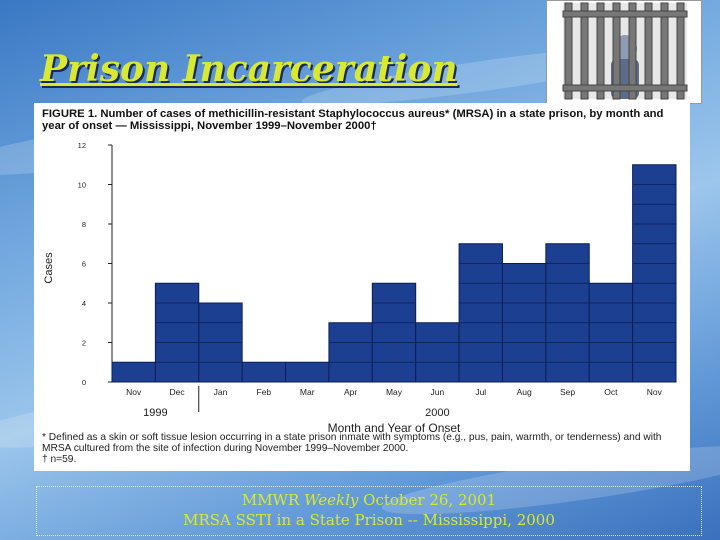 This screenshot has height=540, width=720. Describe the element at coordinates (82, 145) in the screenshot. I see `y-tick-label: 12` at that location.